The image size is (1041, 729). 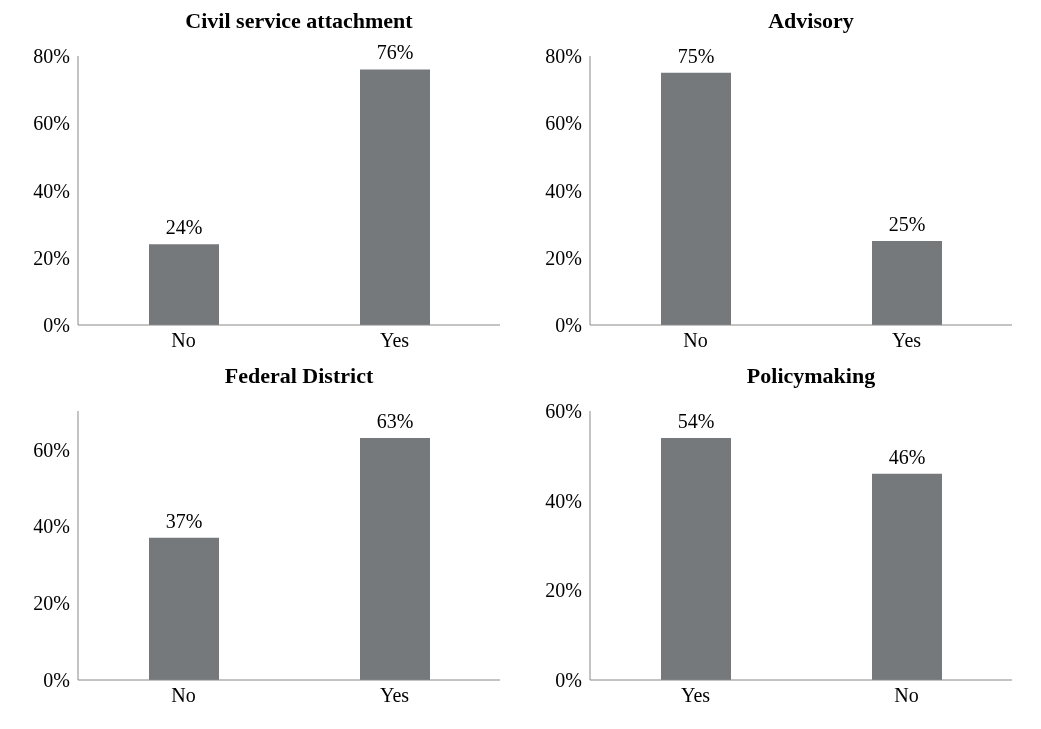 What do you see at coordinates (184, 227) in the screenshot?
I see `data-label: 24%` at bounding box center [184, 227].